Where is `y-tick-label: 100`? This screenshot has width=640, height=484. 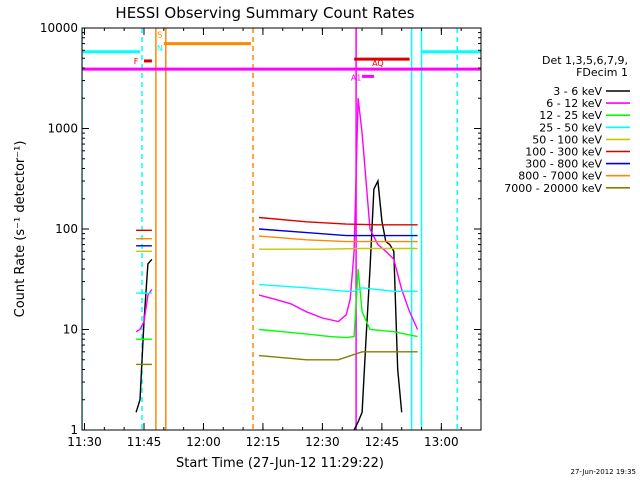 y-tick-label: 100 is located at coordinates (66, 229).